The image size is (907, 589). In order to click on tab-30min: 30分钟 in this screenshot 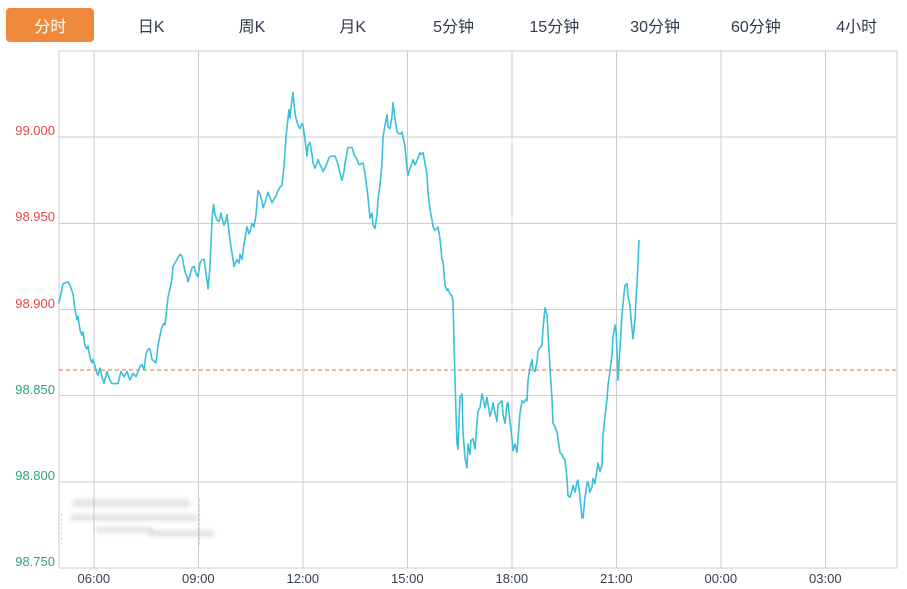, I will do `click(655, 27)`.